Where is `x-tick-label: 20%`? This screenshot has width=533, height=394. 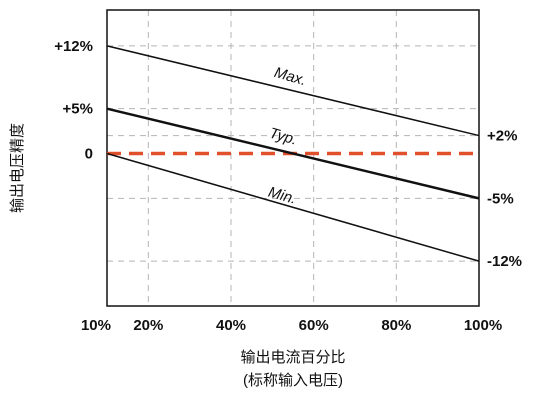 x-tick-label: 20% is located at coordinates (148, 325).